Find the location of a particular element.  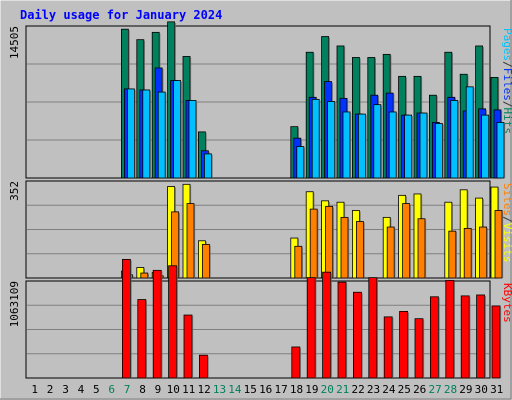

y-axis-max-label: 14505 is located at coordinates (14, 42).